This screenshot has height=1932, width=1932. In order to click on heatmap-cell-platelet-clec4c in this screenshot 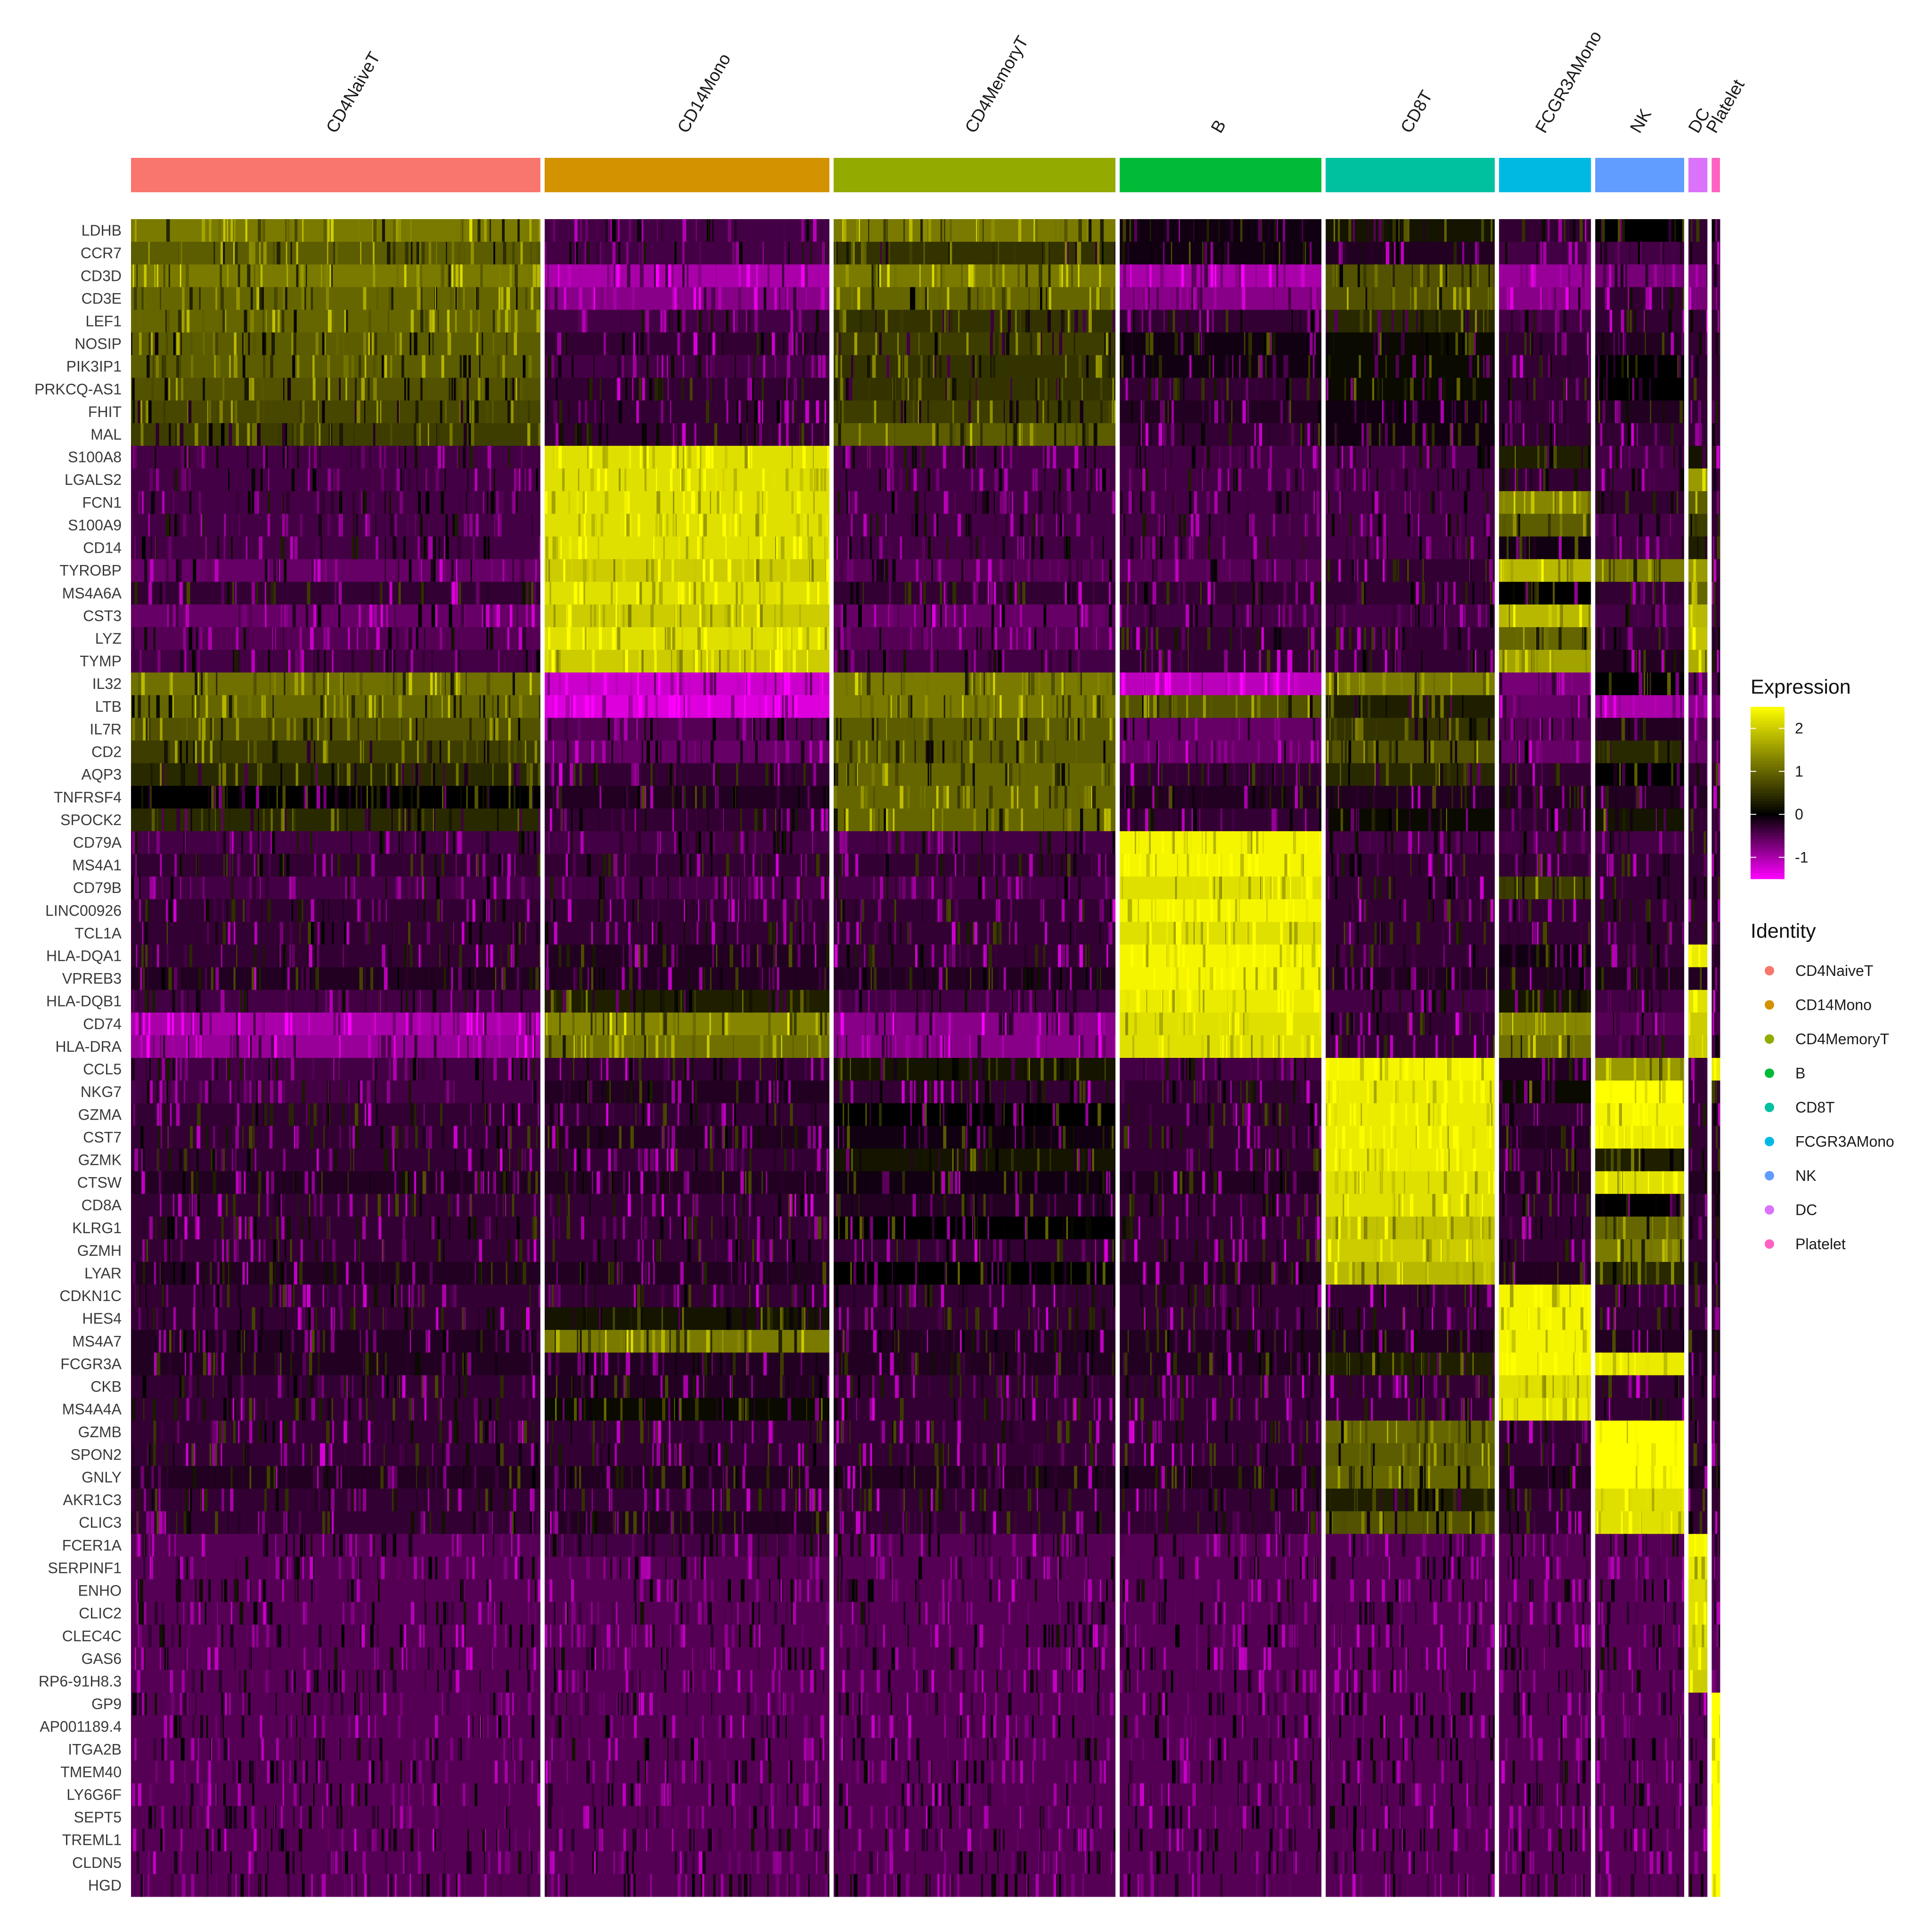, I will do `click(1715, 1636)`.